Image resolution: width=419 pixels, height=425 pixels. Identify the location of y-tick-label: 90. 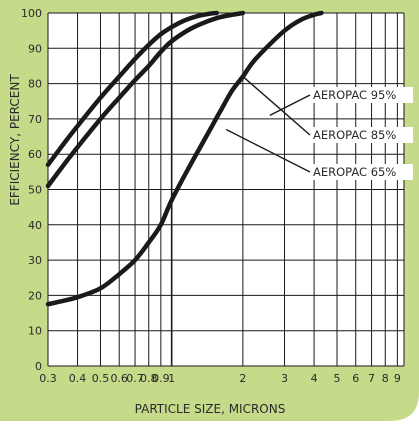
(35, 48).